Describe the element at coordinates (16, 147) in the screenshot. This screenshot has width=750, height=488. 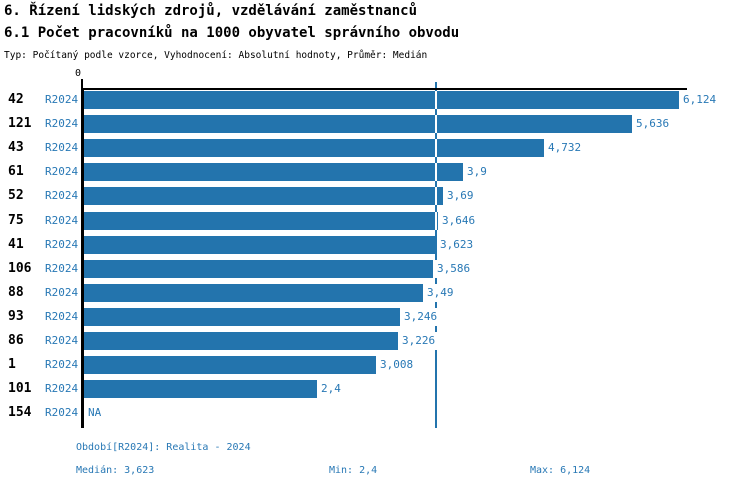
I see `row-id-label: 43` at that location.